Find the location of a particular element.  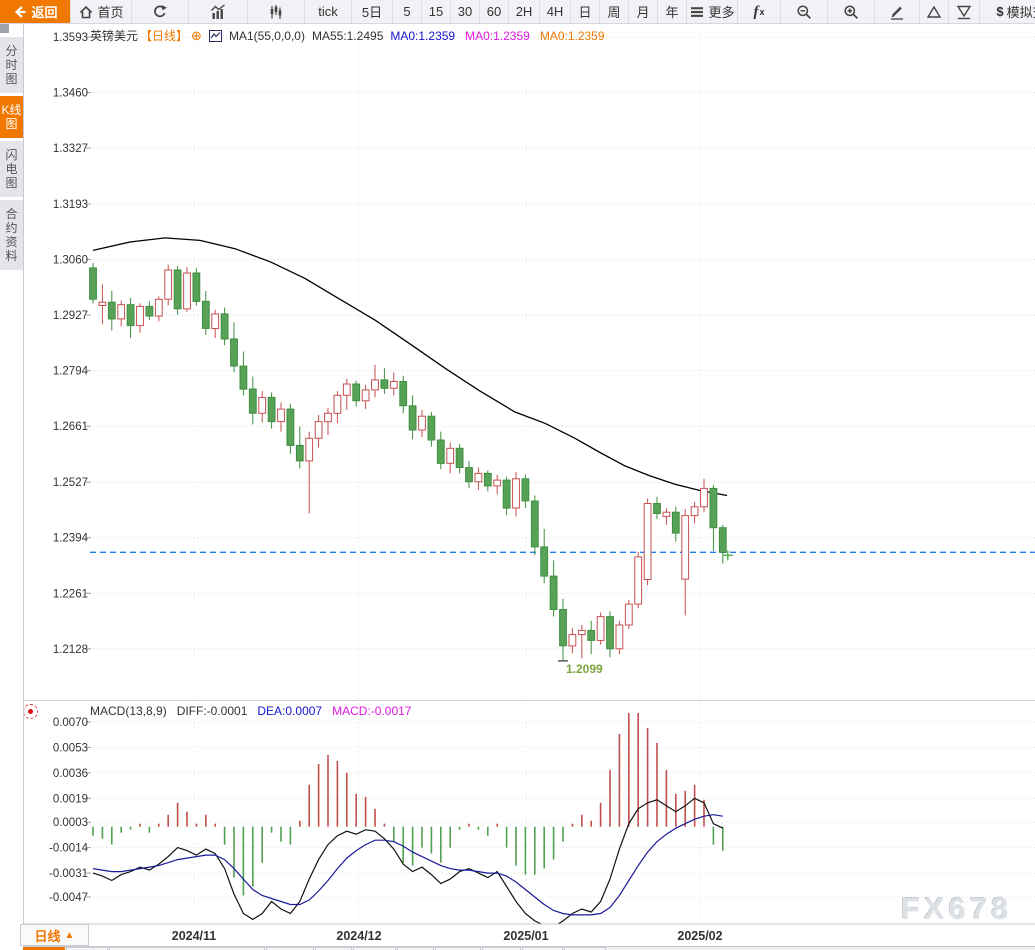

bottom-tab-1: 模板 is located at coordinates (87, 948).